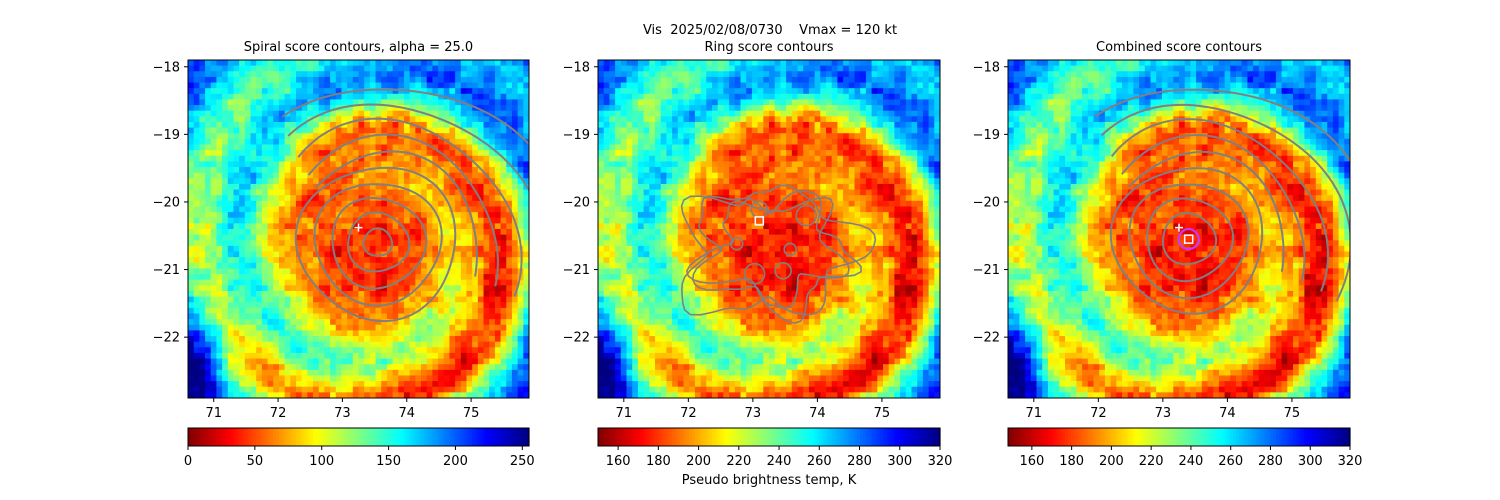 This screenshot has height=500, width=1500. What do you see at coordinates (358, 47) in the screenshot?
I see `panel-title: Spiral score contours, alpha = 25.0` at bounding box center [358, 47].